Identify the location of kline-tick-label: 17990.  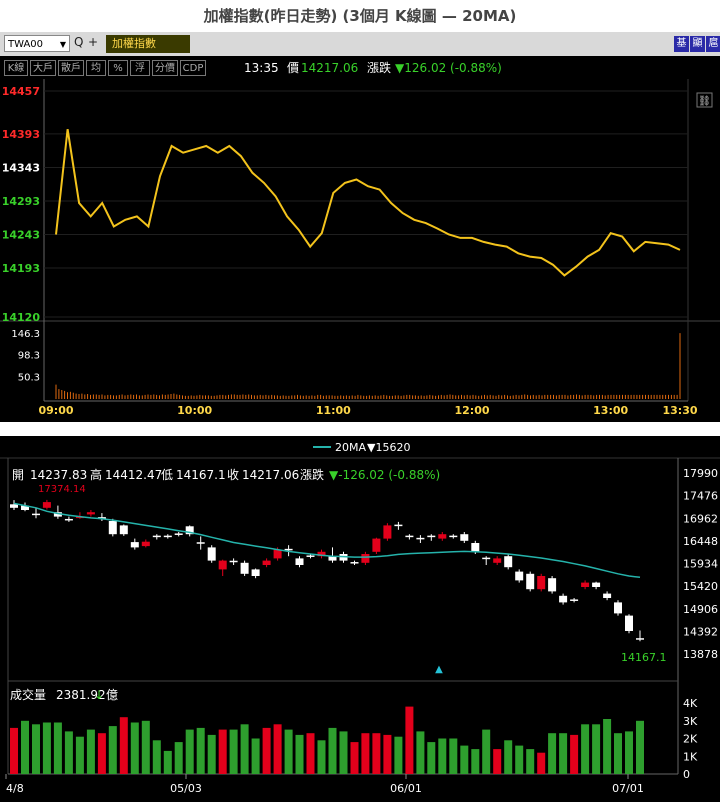
(700, 473).